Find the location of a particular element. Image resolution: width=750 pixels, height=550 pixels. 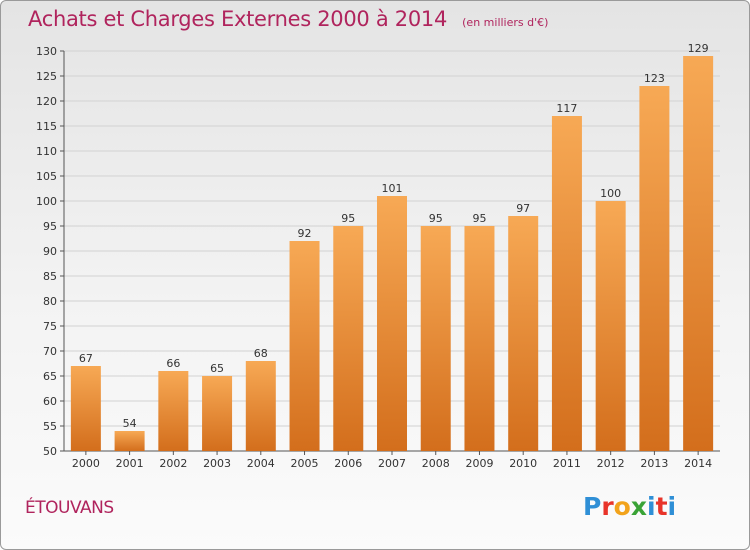

brand-logo: Proxiti is located at coordinates (629, 506).